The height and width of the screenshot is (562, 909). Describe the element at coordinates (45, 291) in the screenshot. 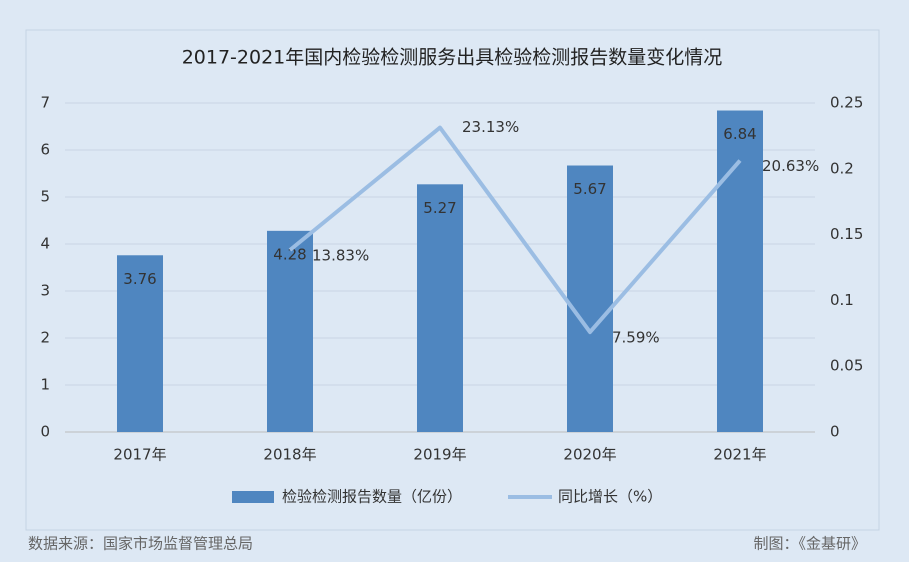

I see `y-tick-label: 3` at that location.